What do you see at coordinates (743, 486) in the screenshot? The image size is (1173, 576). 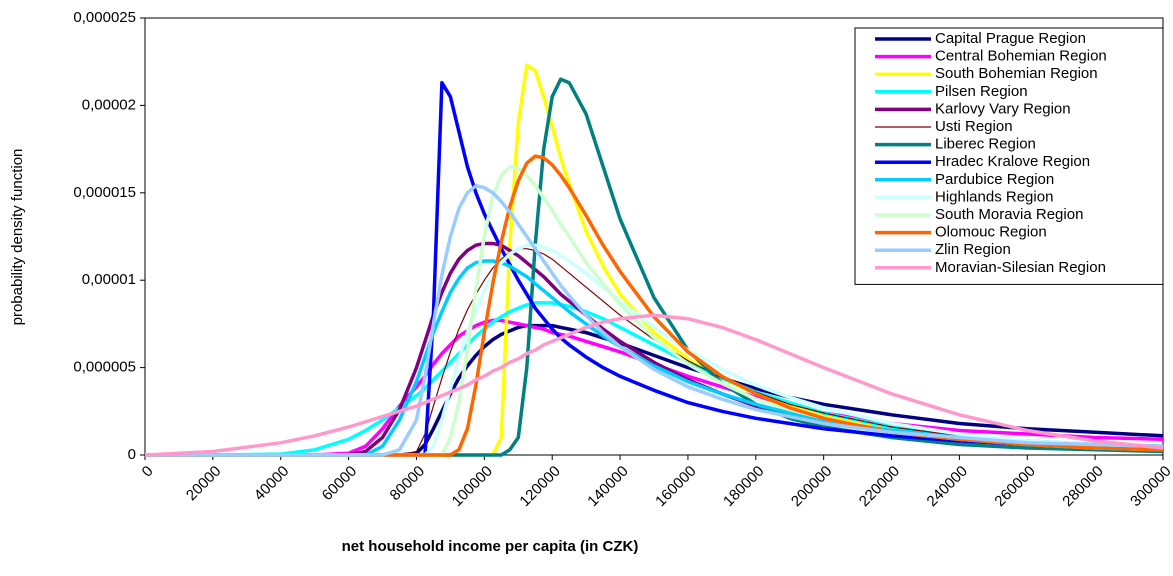 I see `x-tick-label: 180000` at bounding box center [743, 486].